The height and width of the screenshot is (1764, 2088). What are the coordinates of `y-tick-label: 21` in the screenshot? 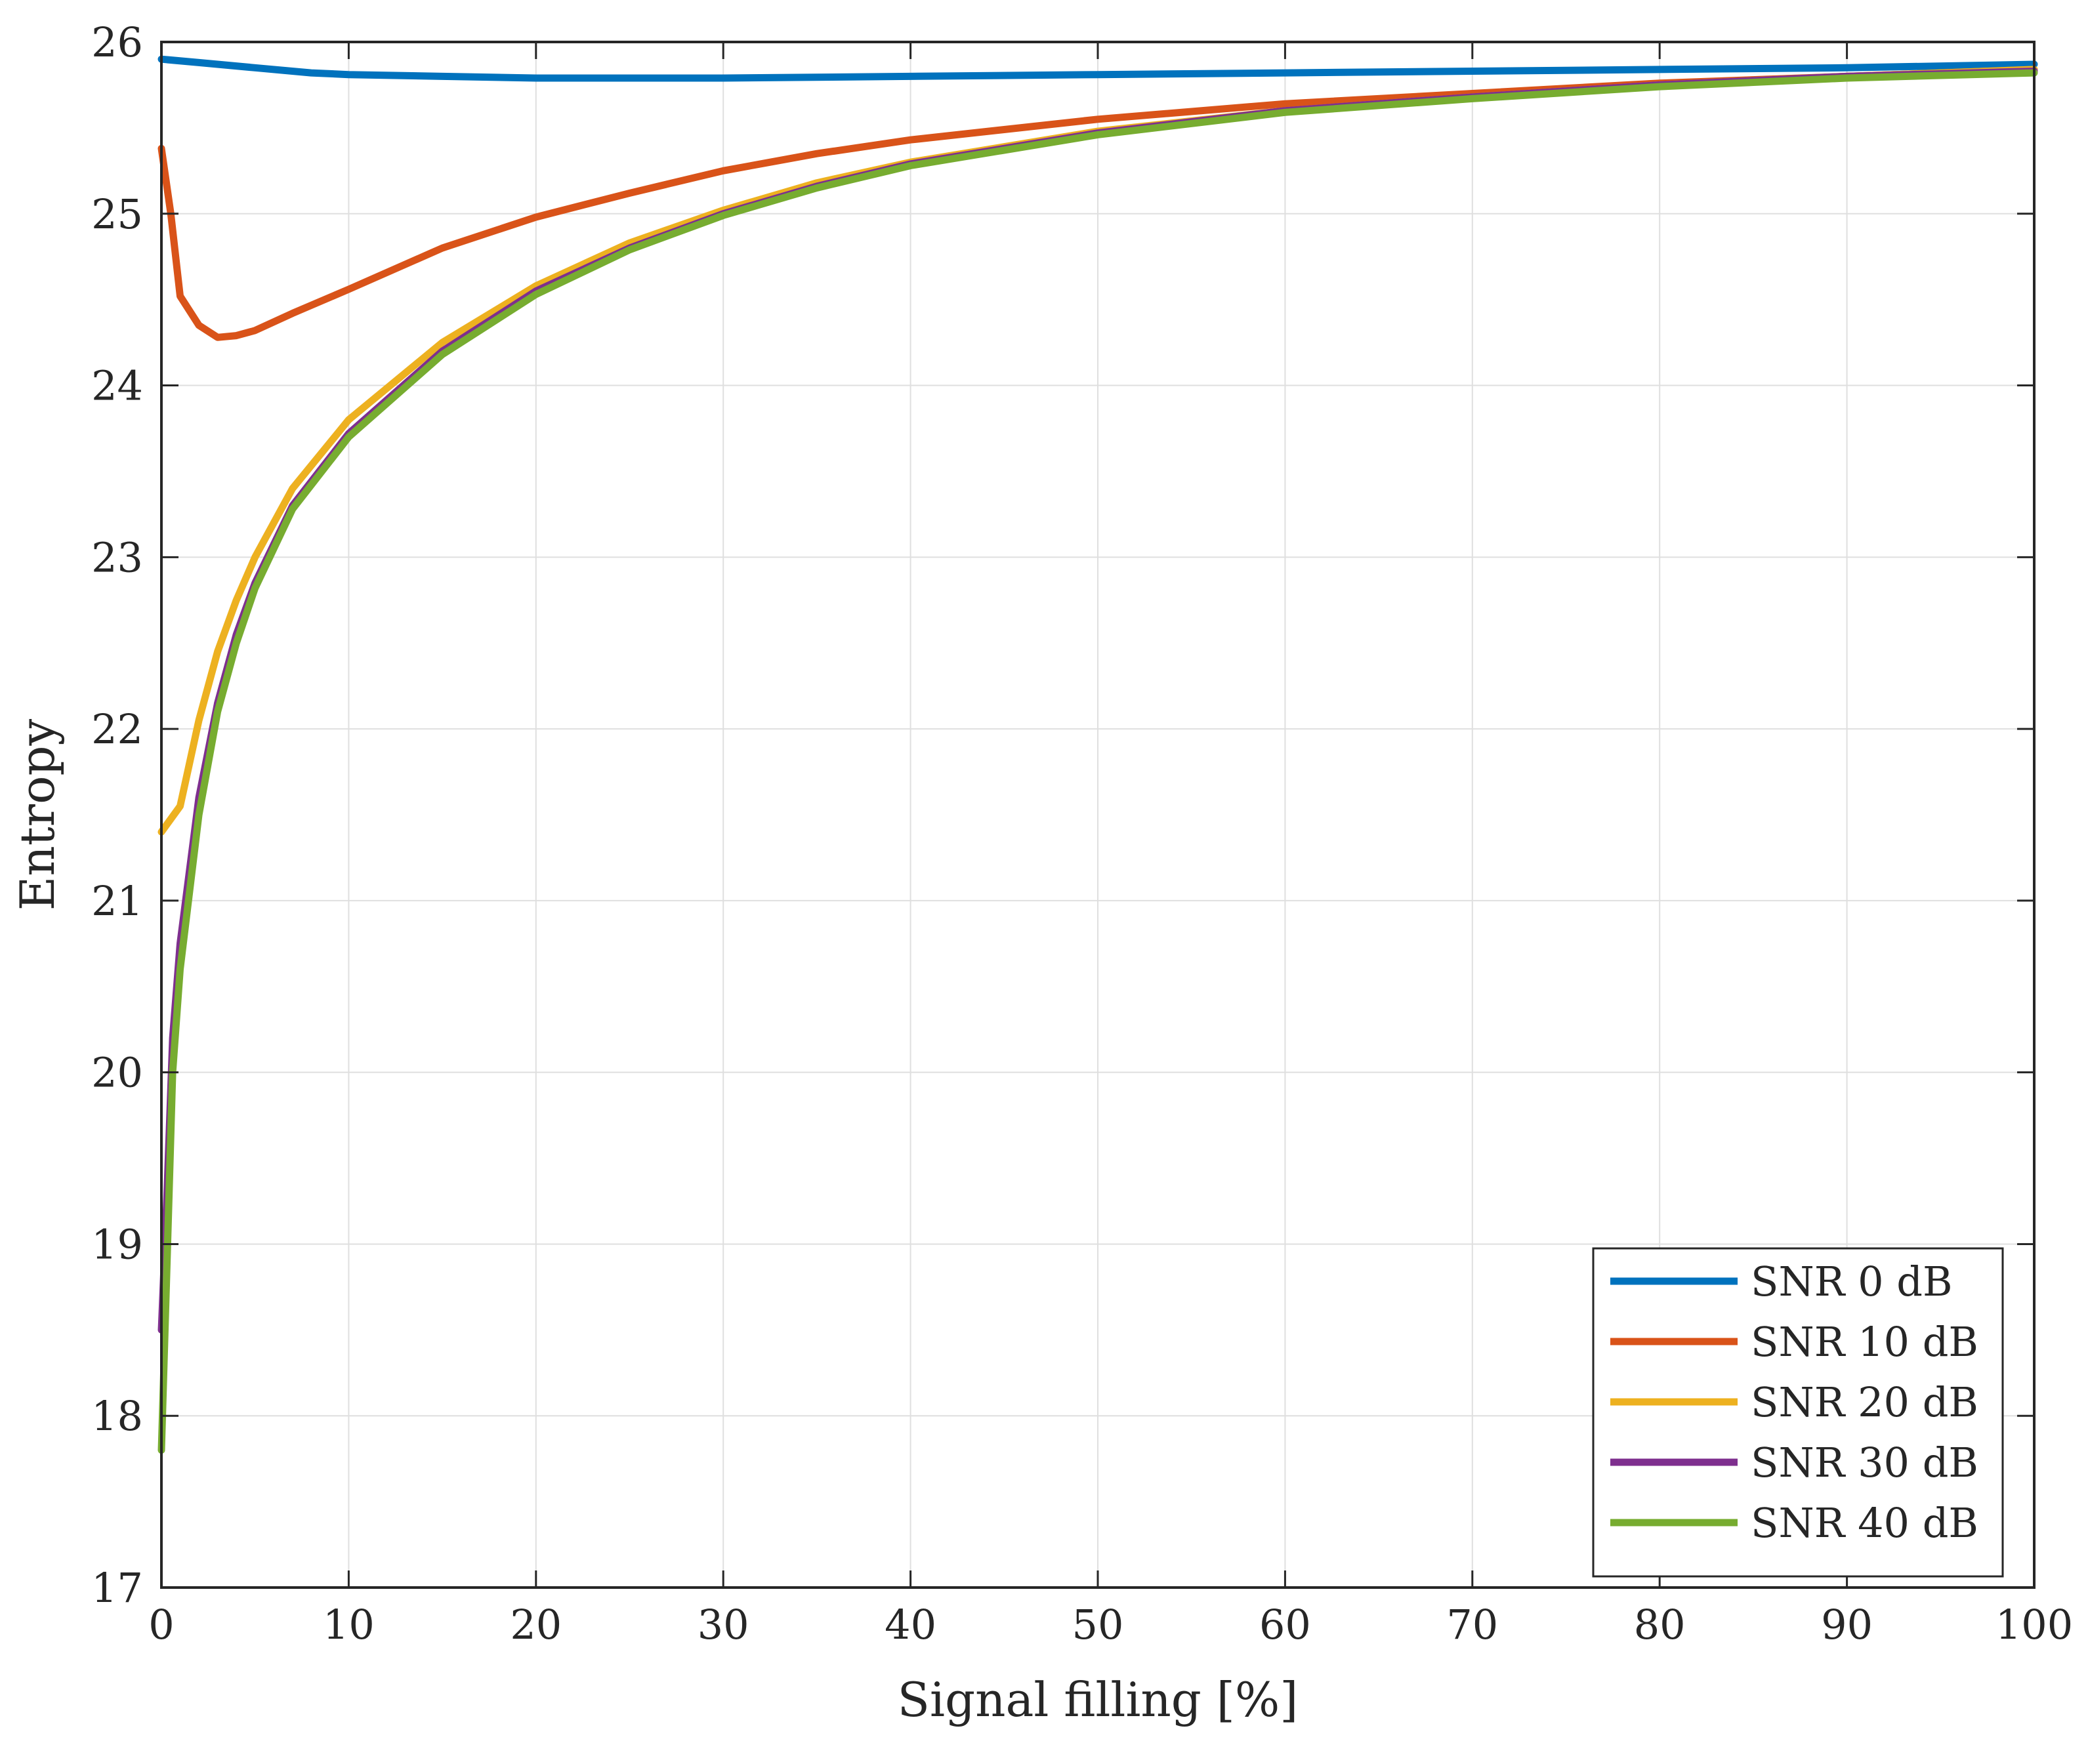 It's located at (117, 901).